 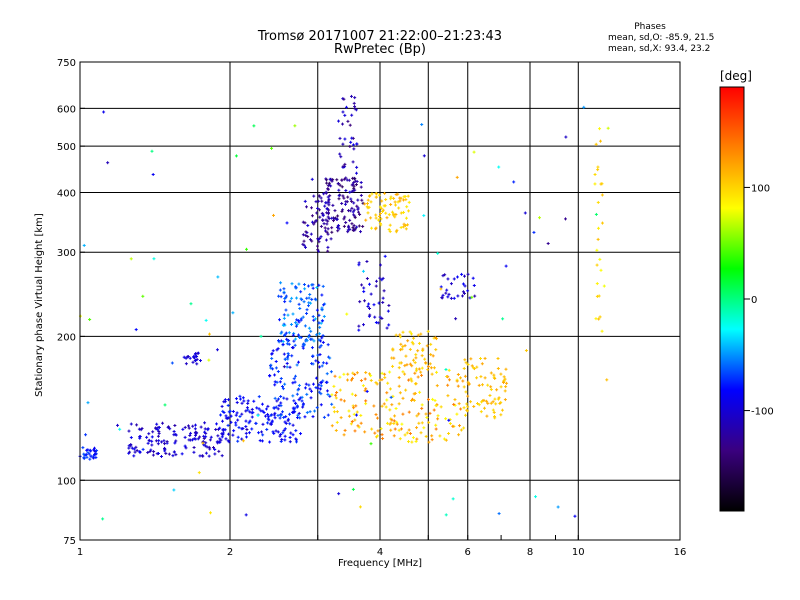 What do you see at coordinates (69, 541) in the screenshot?
I see `y-tick-label: 75` at bounding box center [69, 541].